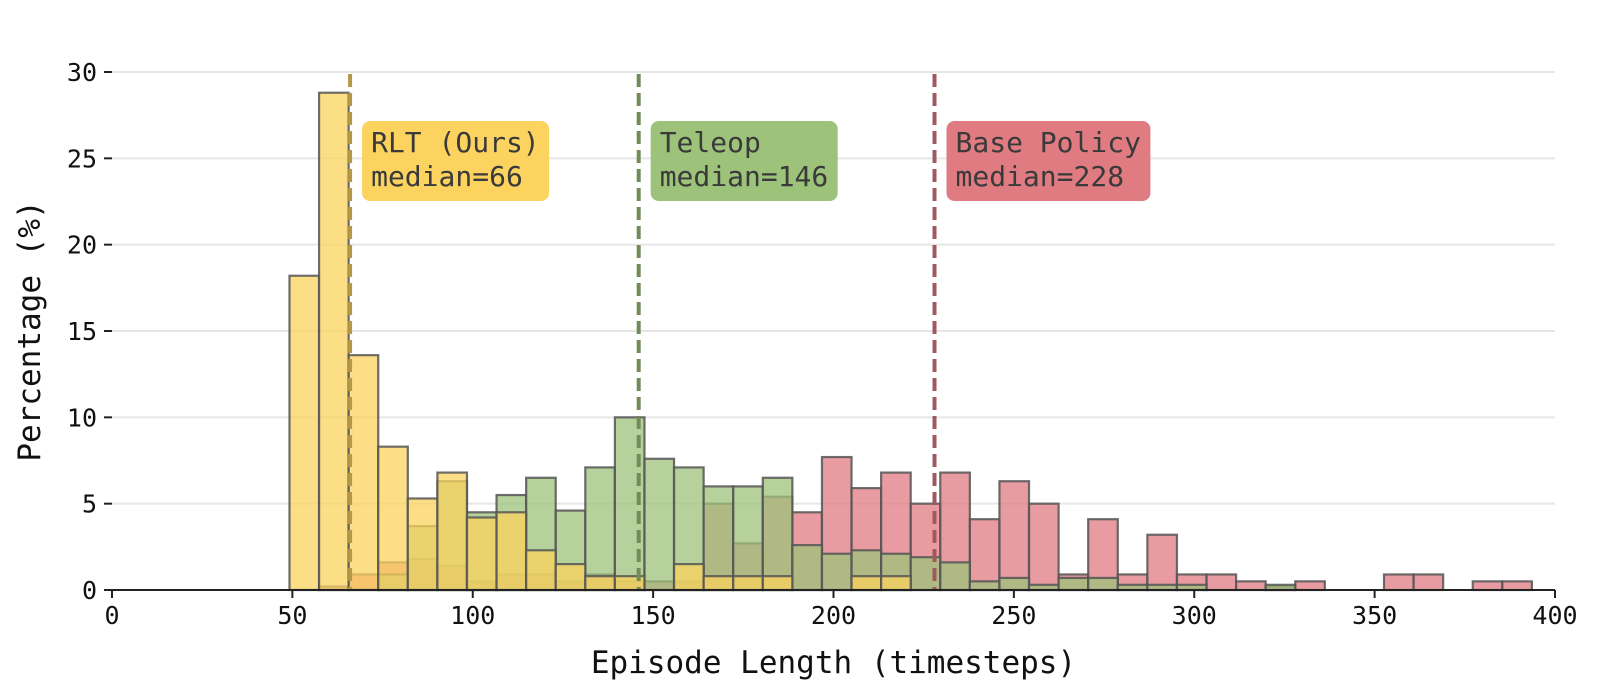 The image size is (1600, 697). Describe the element at coordinates (653, 615) in the screenshot. I see `x-tick-label: 150` at that location.